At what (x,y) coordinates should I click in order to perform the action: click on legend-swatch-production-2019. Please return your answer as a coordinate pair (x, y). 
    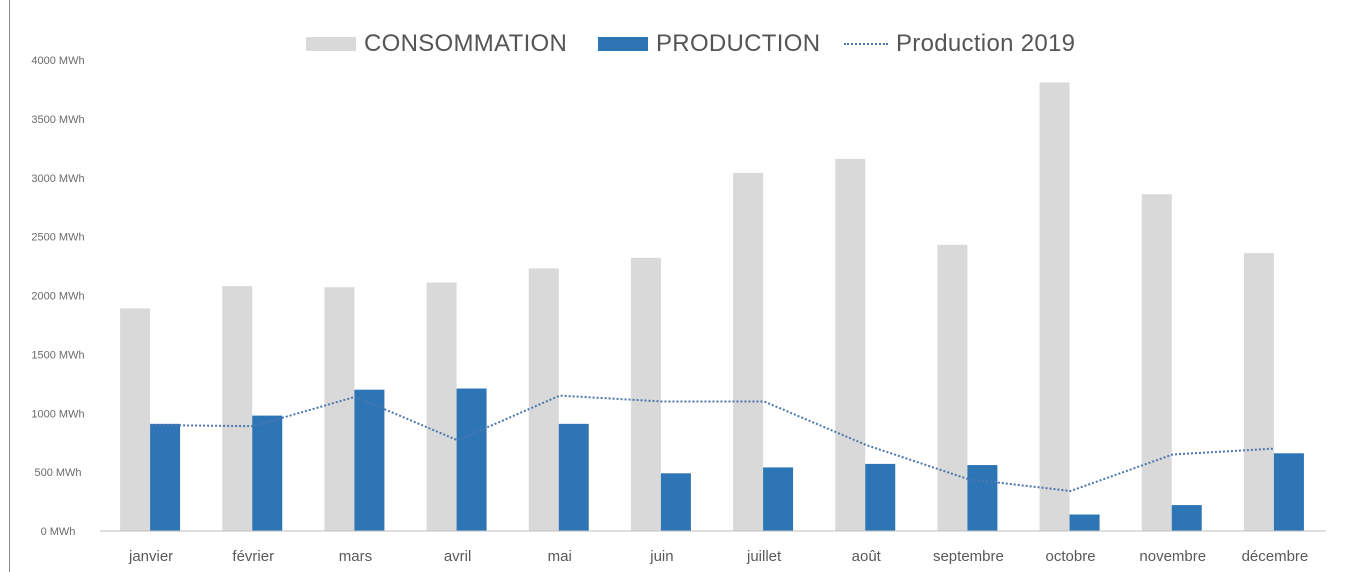
    Looking at the image, I should click on (866, 44).